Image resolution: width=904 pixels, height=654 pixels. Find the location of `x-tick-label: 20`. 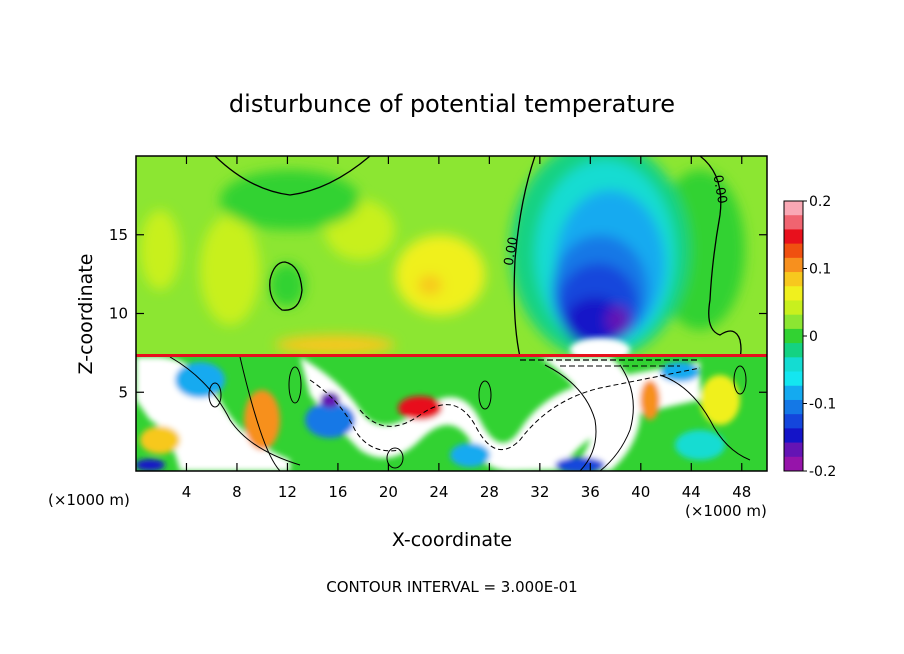

x-tick-label: 20 is located at coordinates (388, 492).